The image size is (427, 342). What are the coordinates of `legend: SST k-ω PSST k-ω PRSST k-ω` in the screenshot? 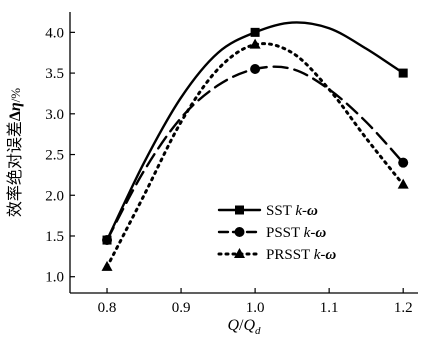 It's located at (276, 233).